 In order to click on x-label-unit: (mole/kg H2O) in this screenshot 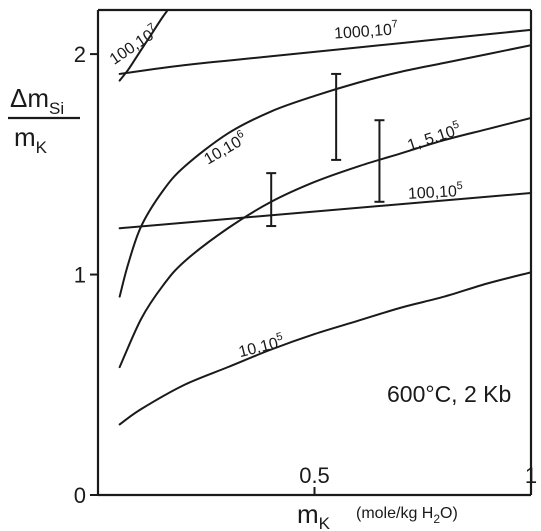, I will do `click(407, 515)`.